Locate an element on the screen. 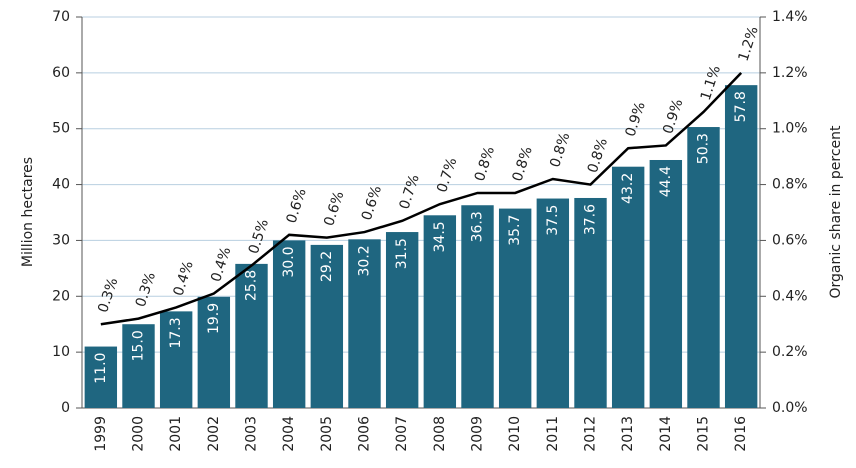 Image resolution: width=856 pixels, height=468 pixels. bar-value-label: 36.3 is located at coordinates (478, 226).